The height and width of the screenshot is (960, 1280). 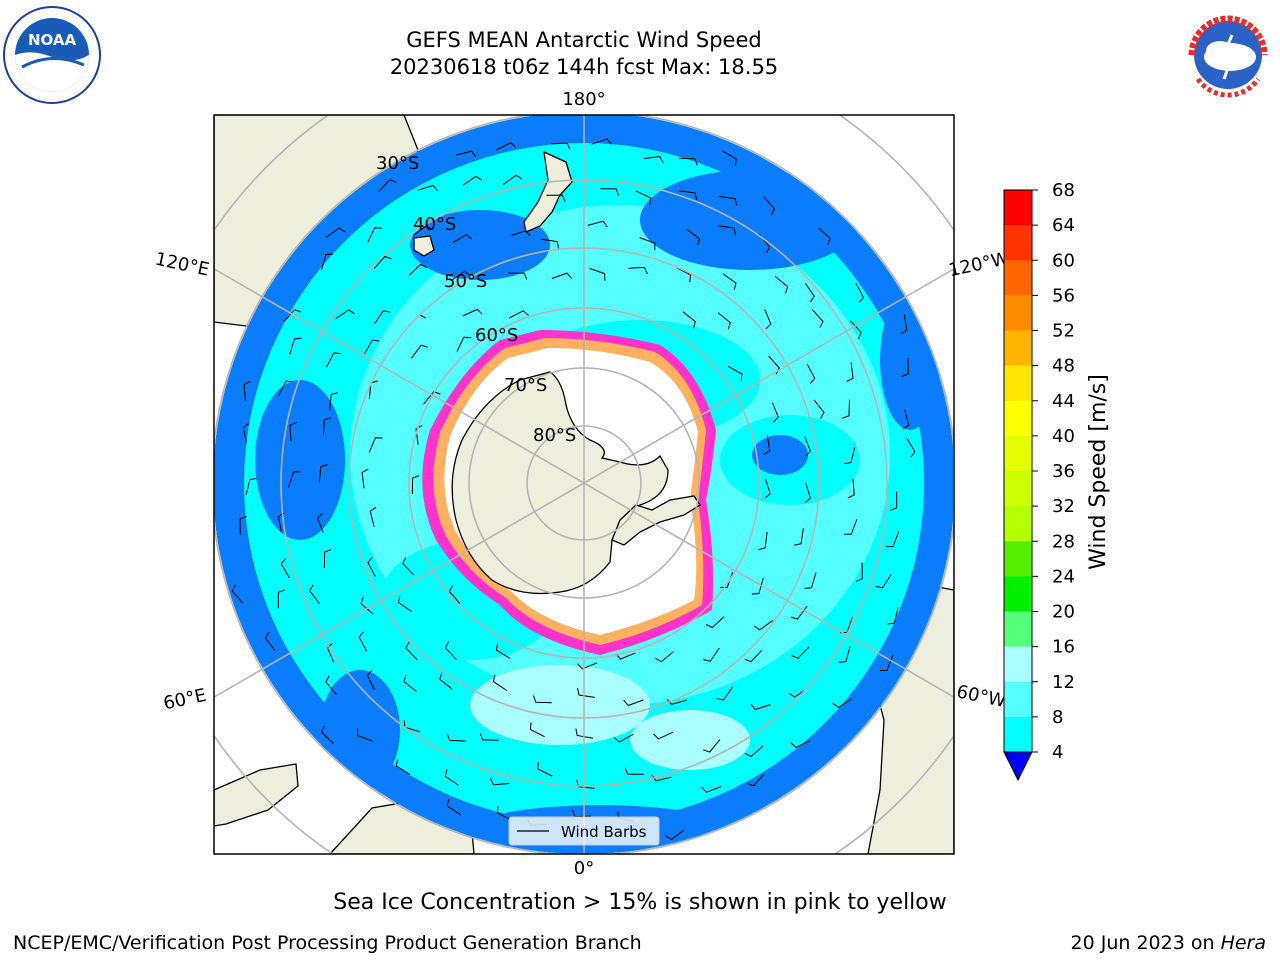 I want to click on tasmania-landmass, so click(x=424, y=246).